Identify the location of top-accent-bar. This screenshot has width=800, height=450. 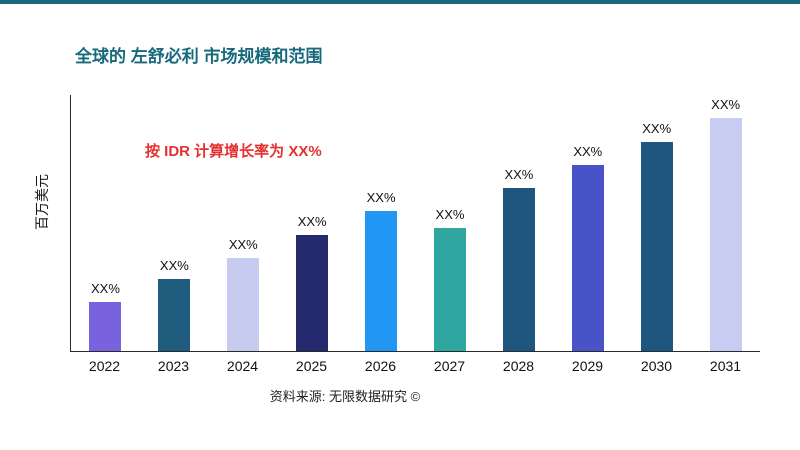
(400, 2).